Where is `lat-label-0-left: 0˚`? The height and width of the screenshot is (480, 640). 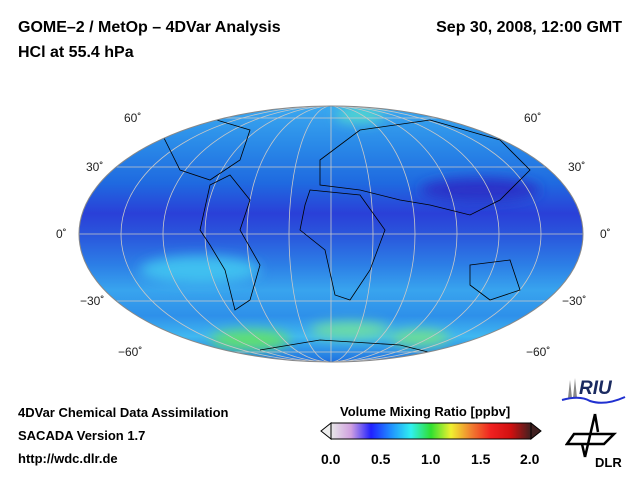 lat-label-0-left: 0˚ is located at coordinates (61, 234).